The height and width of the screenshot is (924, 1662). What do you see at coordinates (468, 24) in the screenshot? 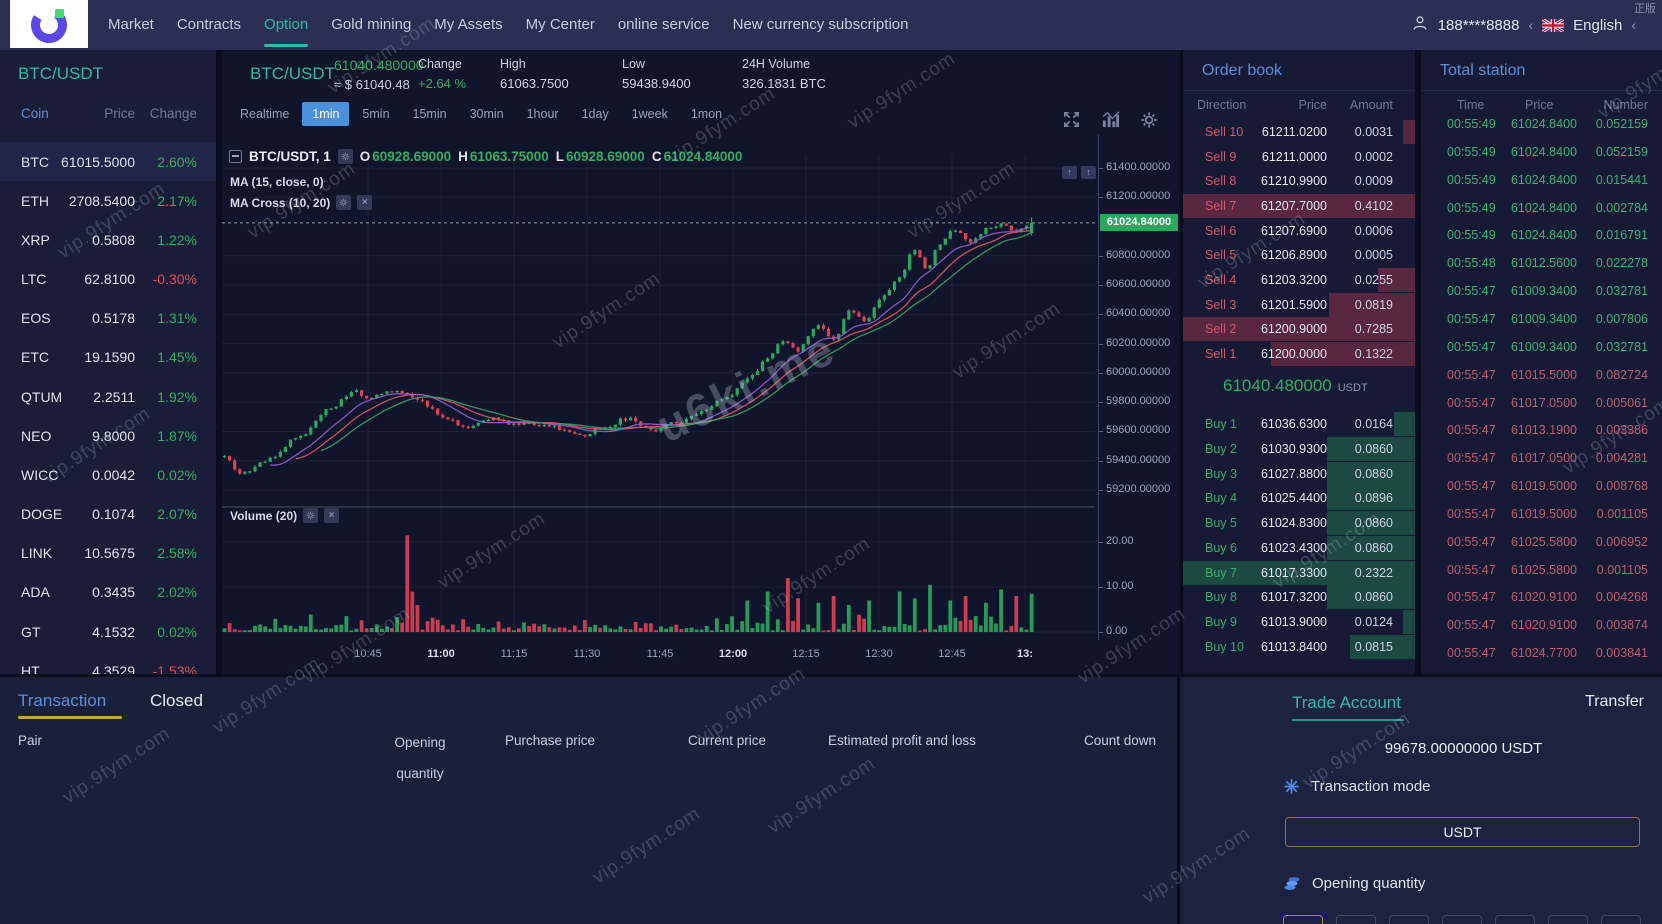
I see `nav-item-my-assets: My Assets` at bounding box center [468, 24].